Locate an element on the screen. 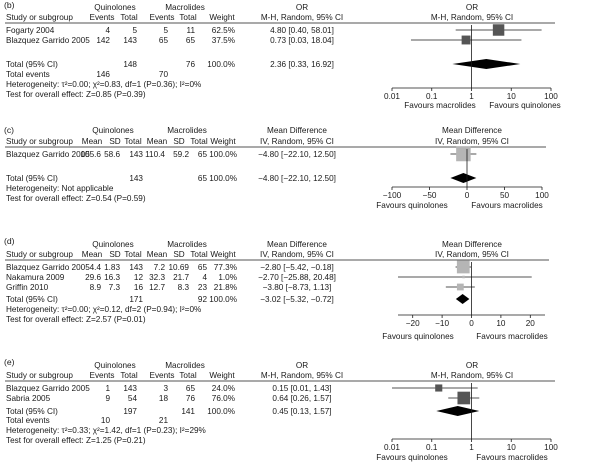  column-header-6: Total is located at coordinates (198, 141).